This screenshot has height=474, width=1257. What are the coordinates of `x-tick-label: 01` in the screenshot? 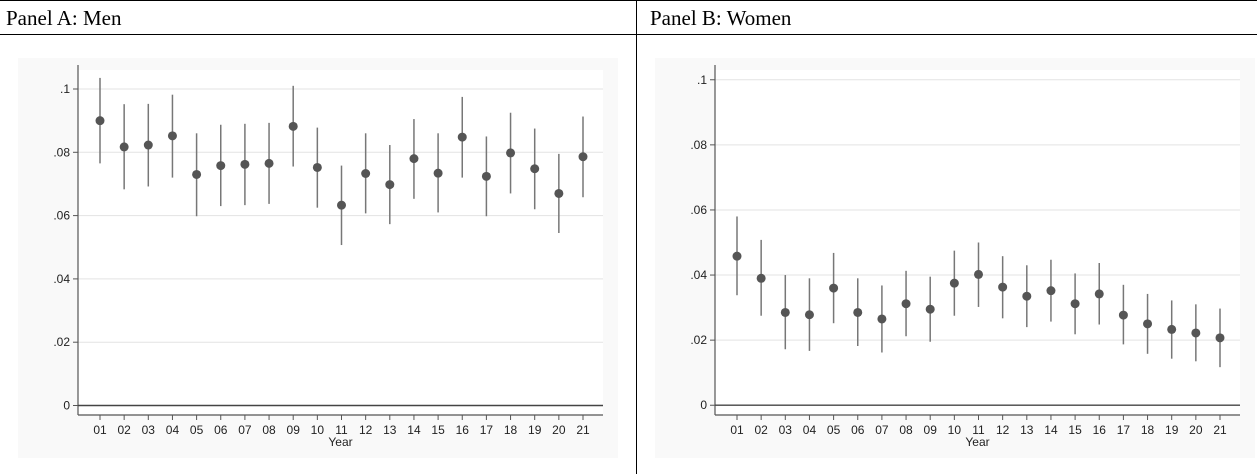 It's located at (100, 430).